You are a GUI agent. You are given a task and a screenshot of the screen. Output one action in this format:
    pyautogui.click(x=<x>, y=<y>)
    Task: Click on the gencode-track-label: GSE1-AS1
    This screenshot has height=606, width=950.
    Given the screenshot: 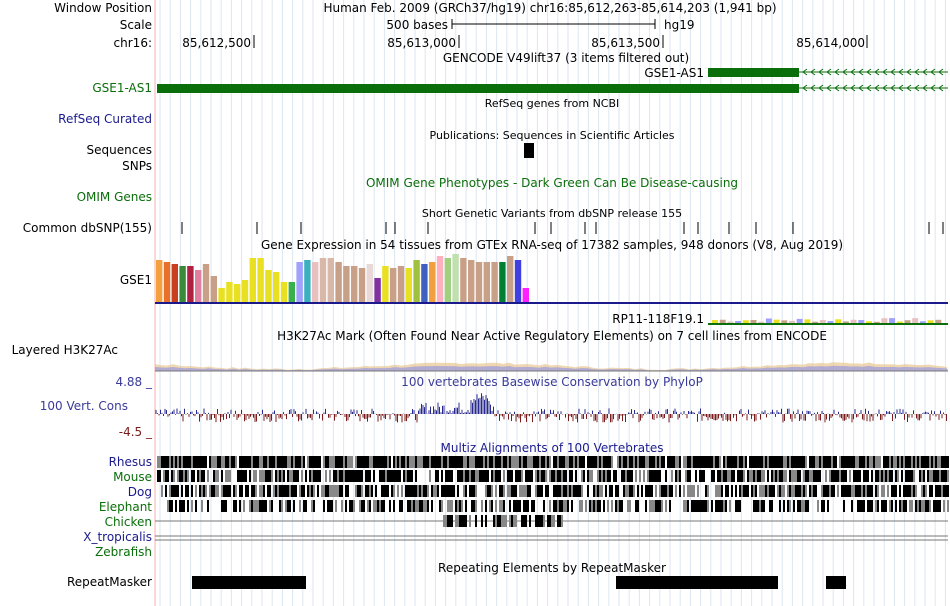 What is the action you would take?
    pyautogui.click(x=122, y=88)
    